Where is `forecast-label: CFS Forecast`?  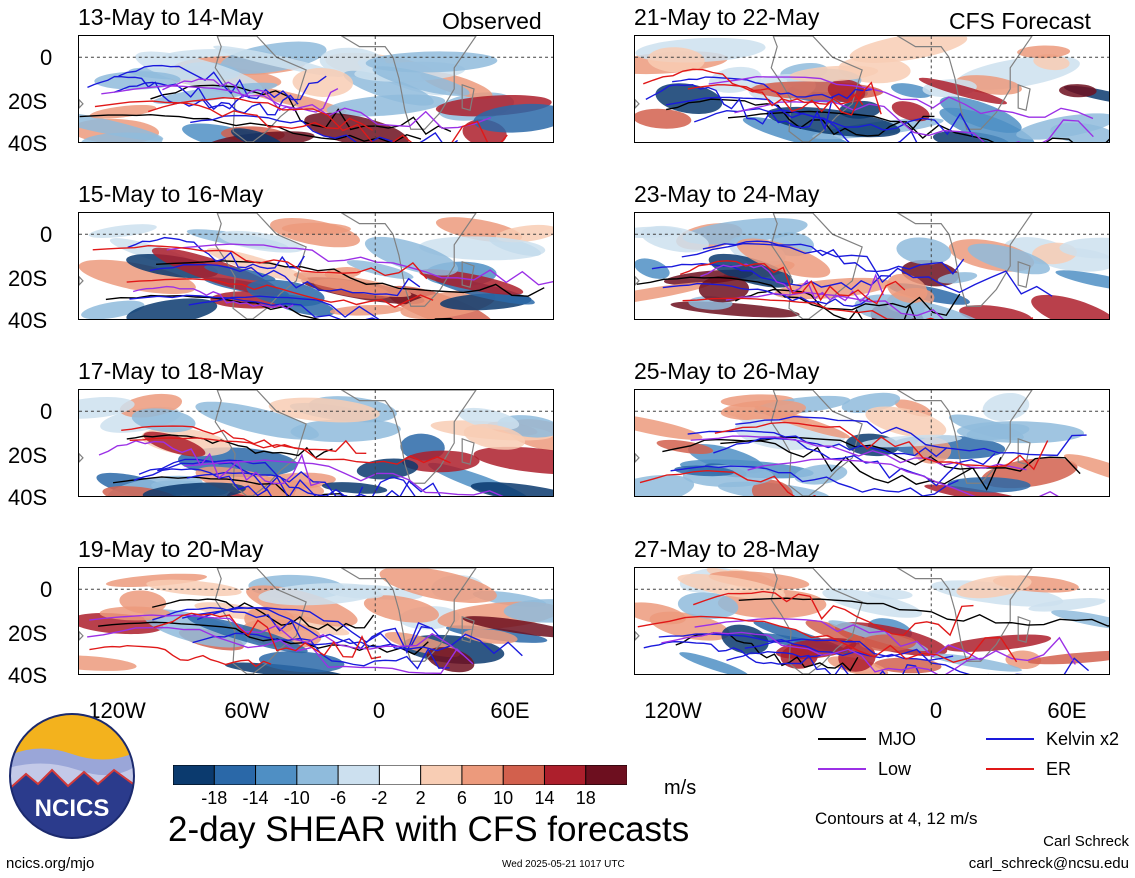 forecast-label: CFS Forecast is located at coordinates (1020, 21).